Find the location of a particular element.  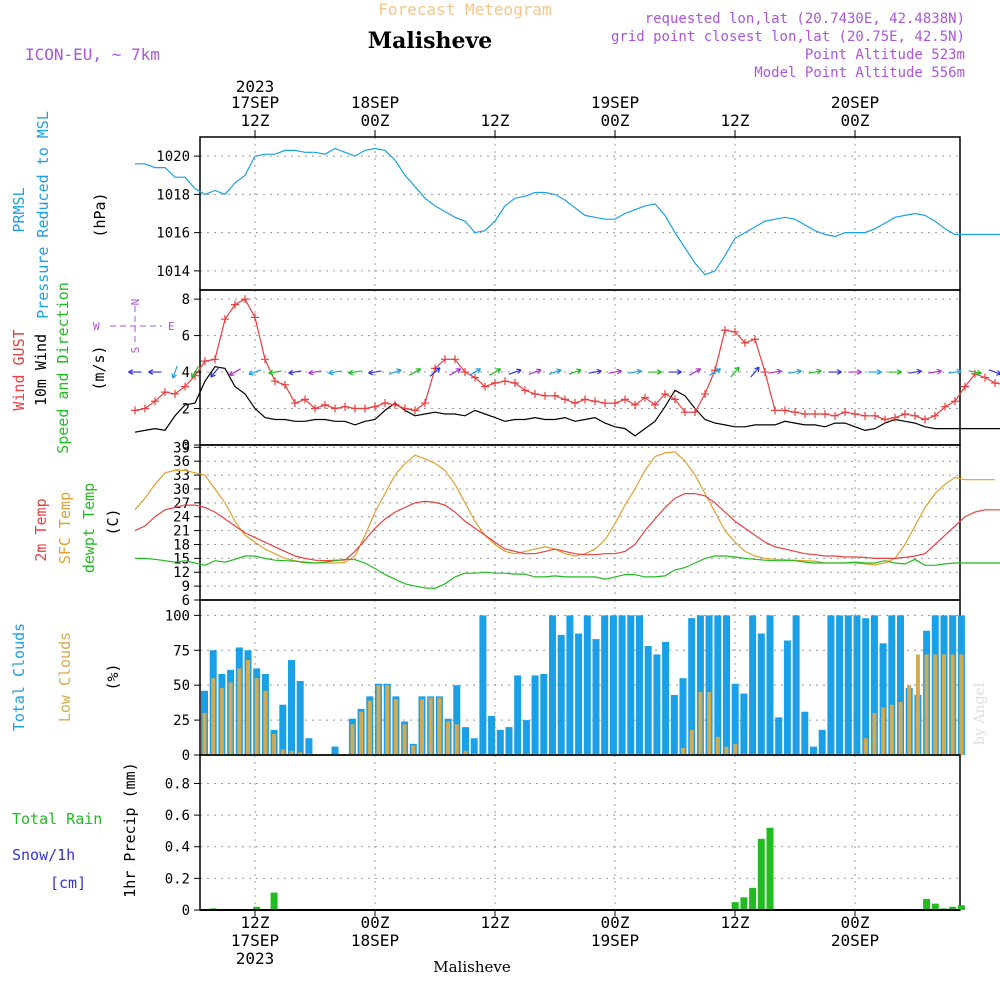

header-requested: requested lon,lat (20.7430E, 42.4838N) is located at coordinates (805, 19).